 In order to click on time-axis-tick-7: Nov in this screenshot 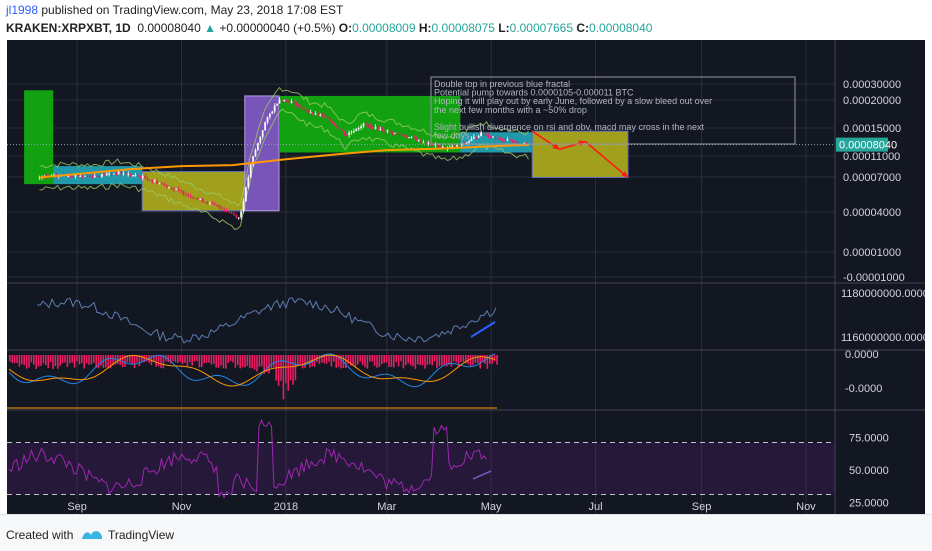, I will do `click(806, 507)`.